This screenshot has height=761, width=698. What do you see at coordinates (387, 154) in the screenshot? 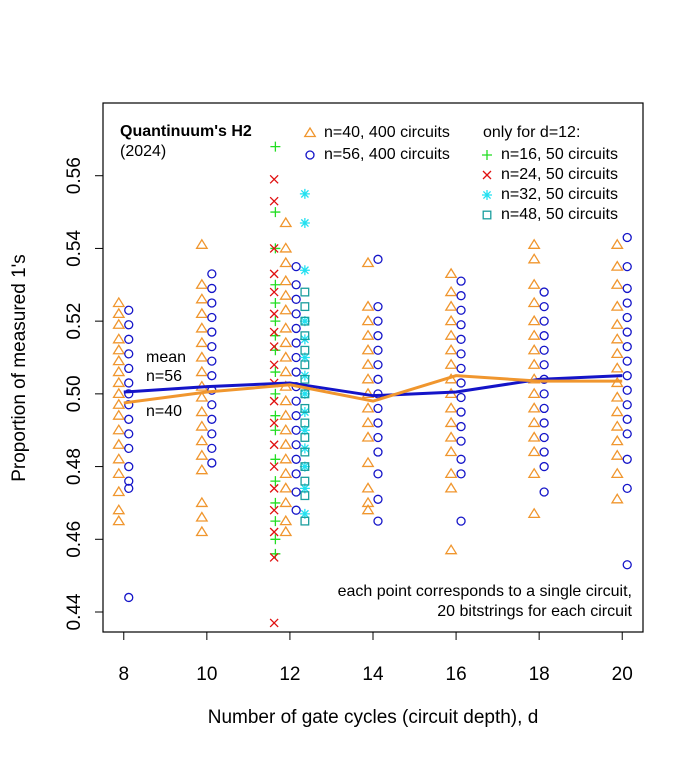
I see `legend-label: n=56, 400 circuits` at bounding box center [387, 154].